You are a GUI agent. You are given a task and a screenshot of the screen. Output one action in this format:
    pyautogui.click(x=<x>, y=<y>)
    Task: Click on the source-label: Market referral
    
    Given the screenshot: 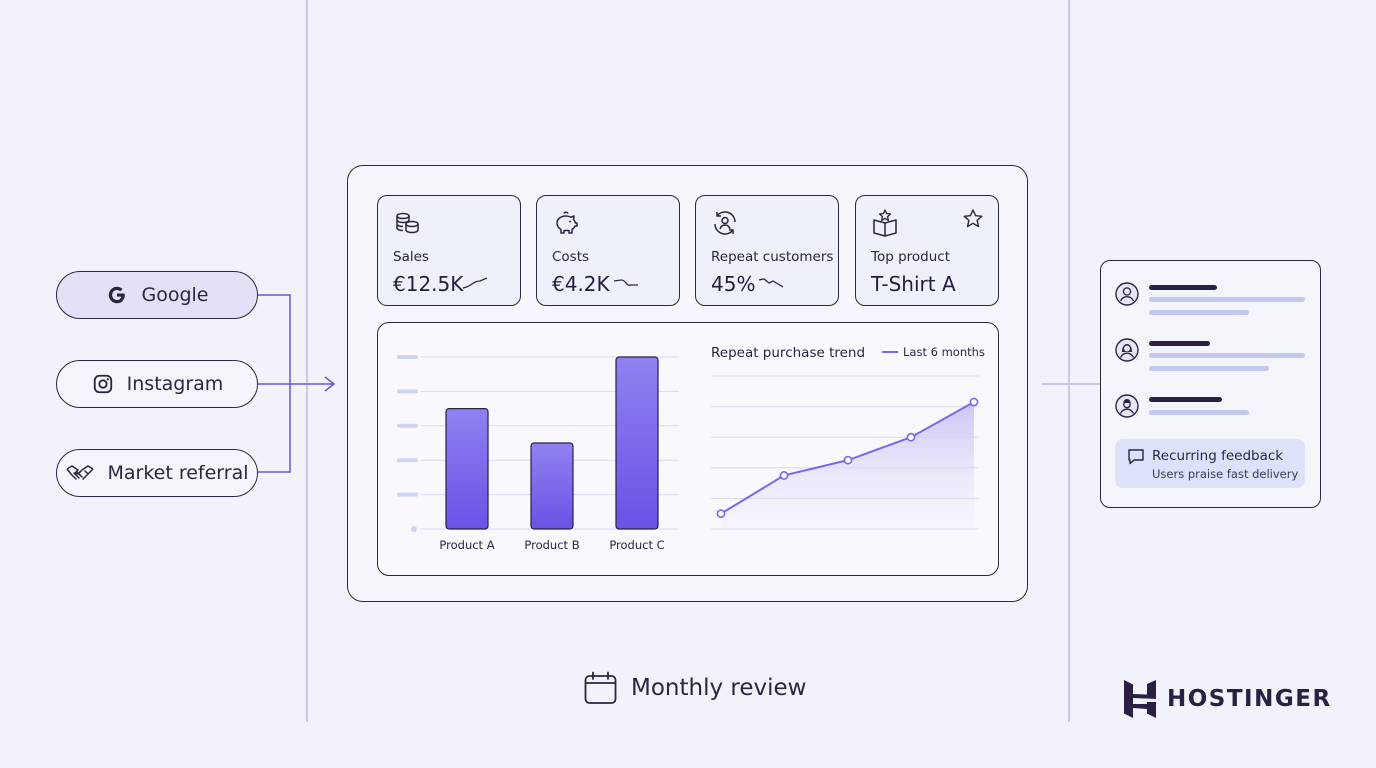 What is the action you would take?
    pyautogui.click(x=178, y=473)
    